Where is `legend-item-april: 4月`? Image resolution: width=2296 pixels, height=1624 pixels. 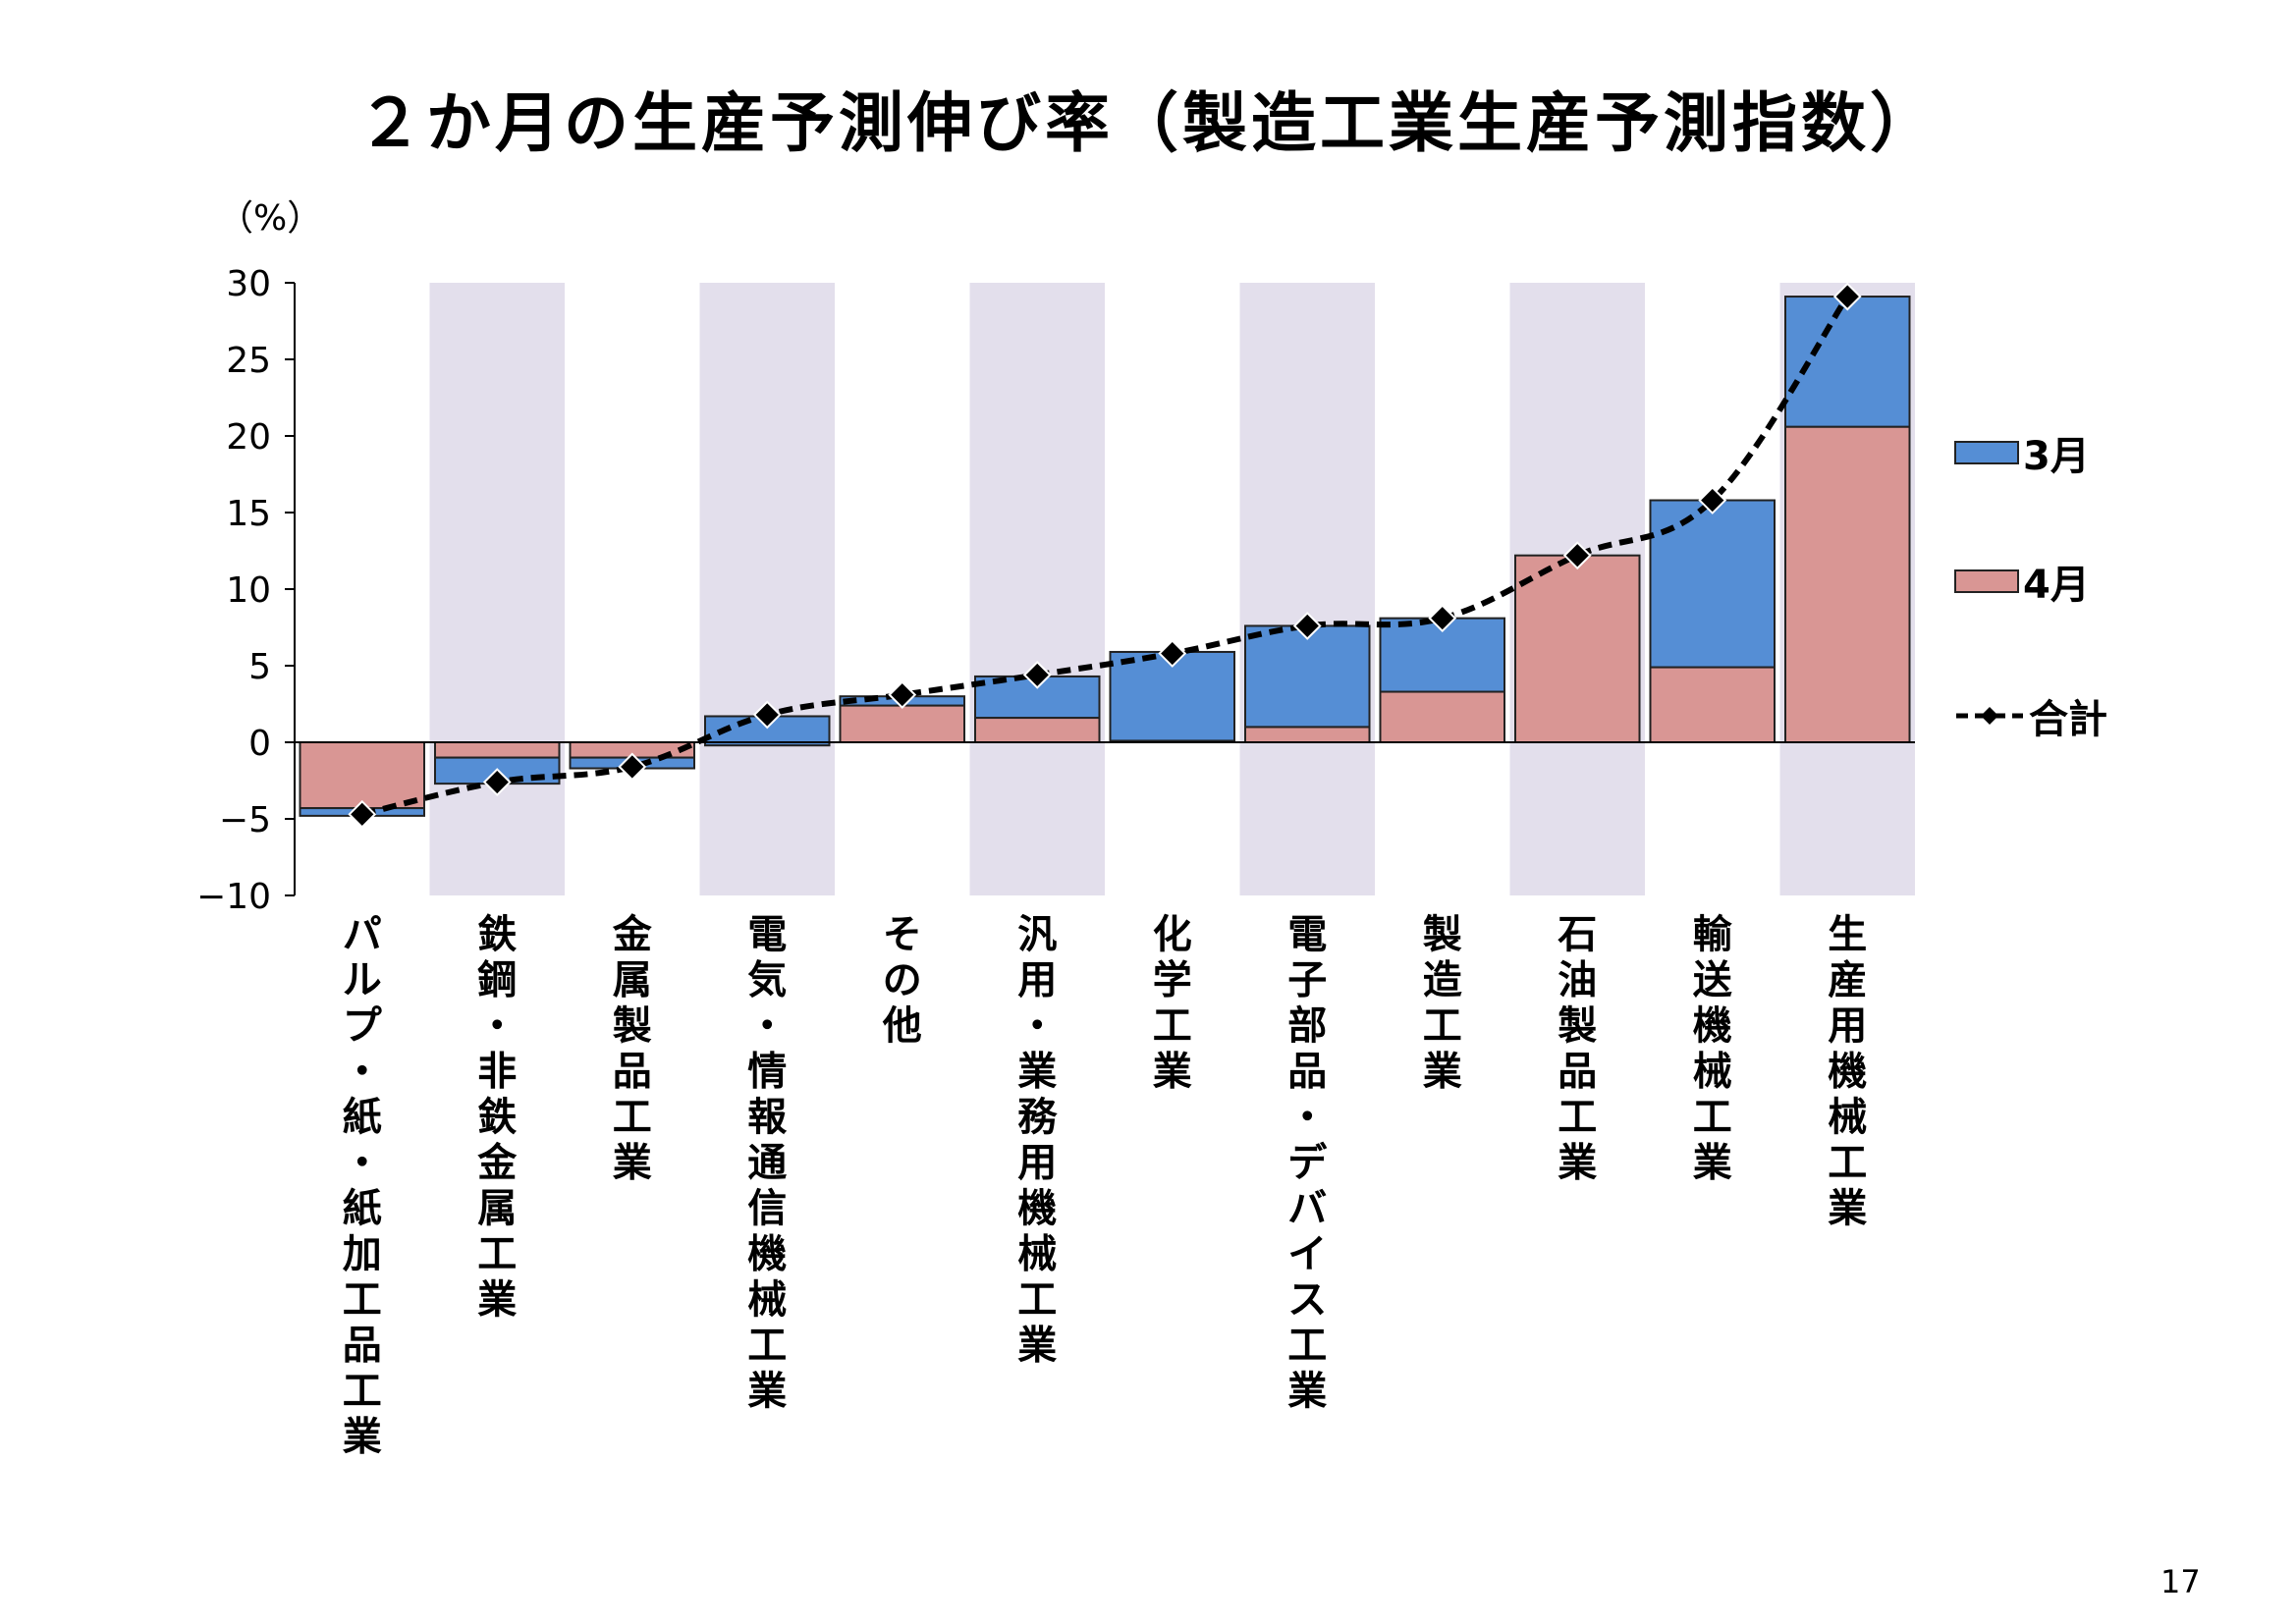 legend-item-april: 4月 is located at coordinates (2022, 581).